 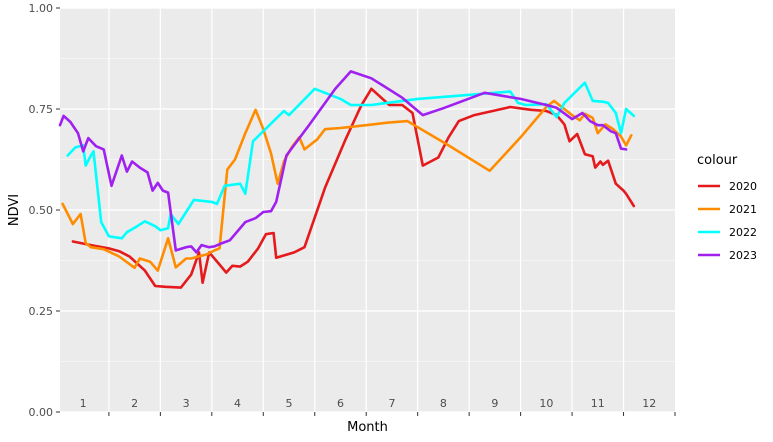 What do you see at coordinates (289, 403) in the screenshot?
I see `month-label: 5` at bounding box center [289, 403].